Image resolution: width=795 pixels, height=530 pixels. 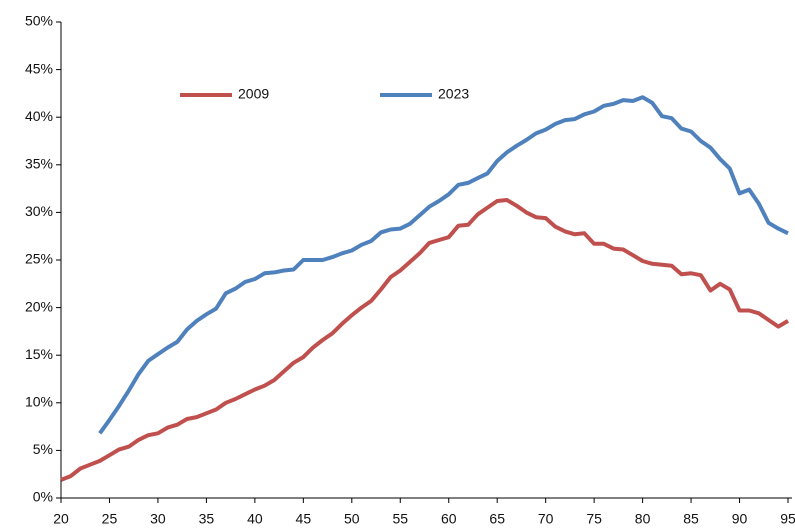 What do you see at coordinates (449, 519) in the screenshot?
I see `x-tick-label: 60` at bounding box center [449, 519].